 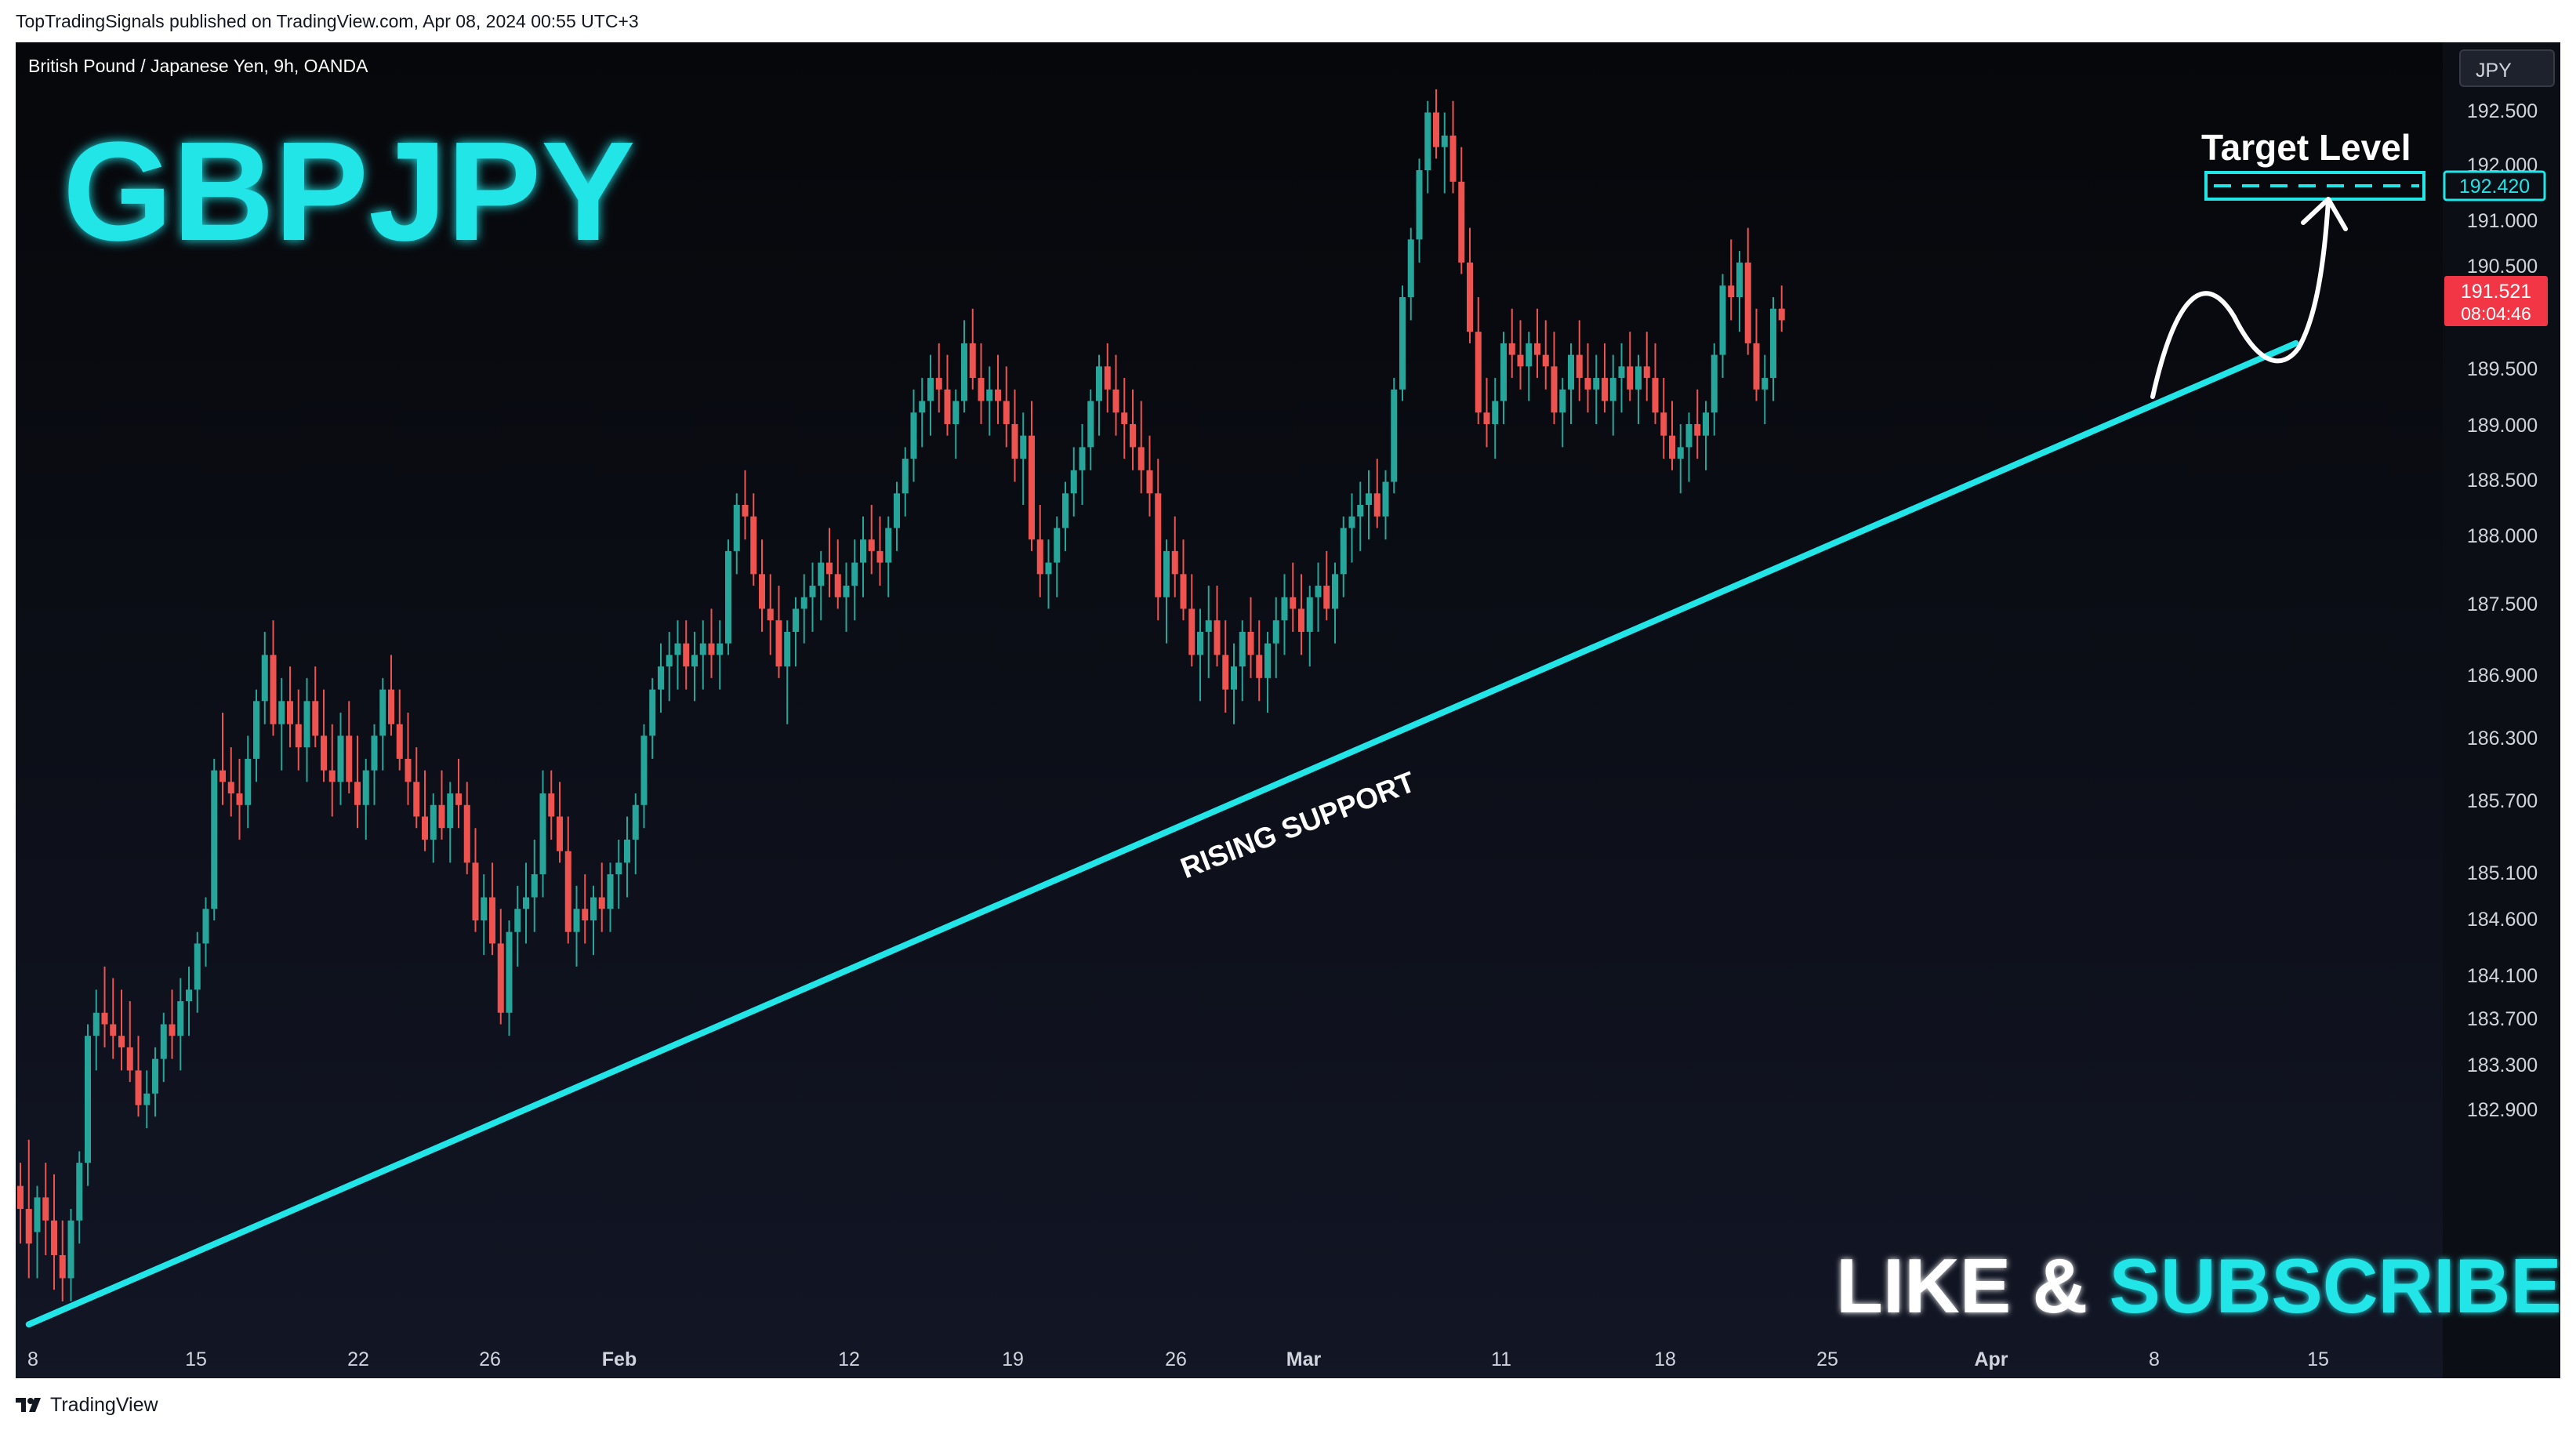 I want to click on cta-subscribe-text: SUBSCRIBE, so click(x=2334, y=1286).